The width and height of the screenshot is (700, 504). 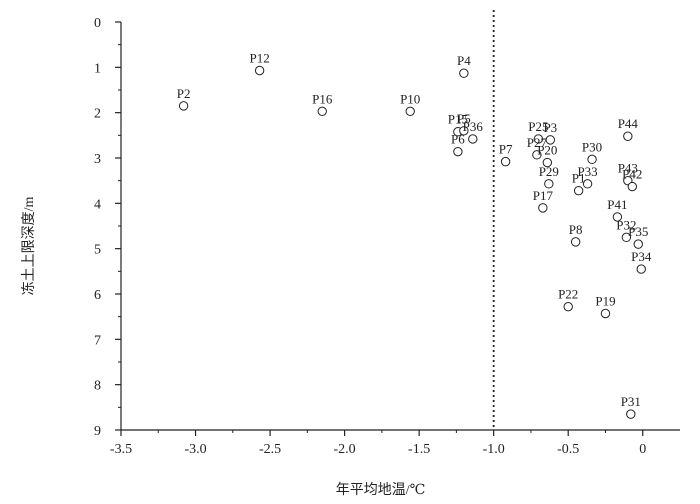 I want to click on x-tick-label: -2.5, so click(x=270, y=449).